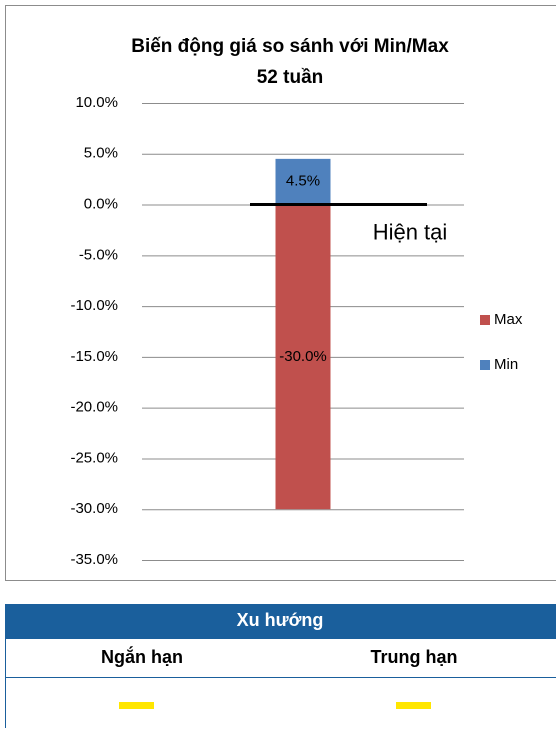 Image resolution: width=556 pixels, height=733 pixels. What do you see at coordinates (94, 356) in the screenshot?
I see `y-tick-label: -15.0%` at bounding box center [94, 356].